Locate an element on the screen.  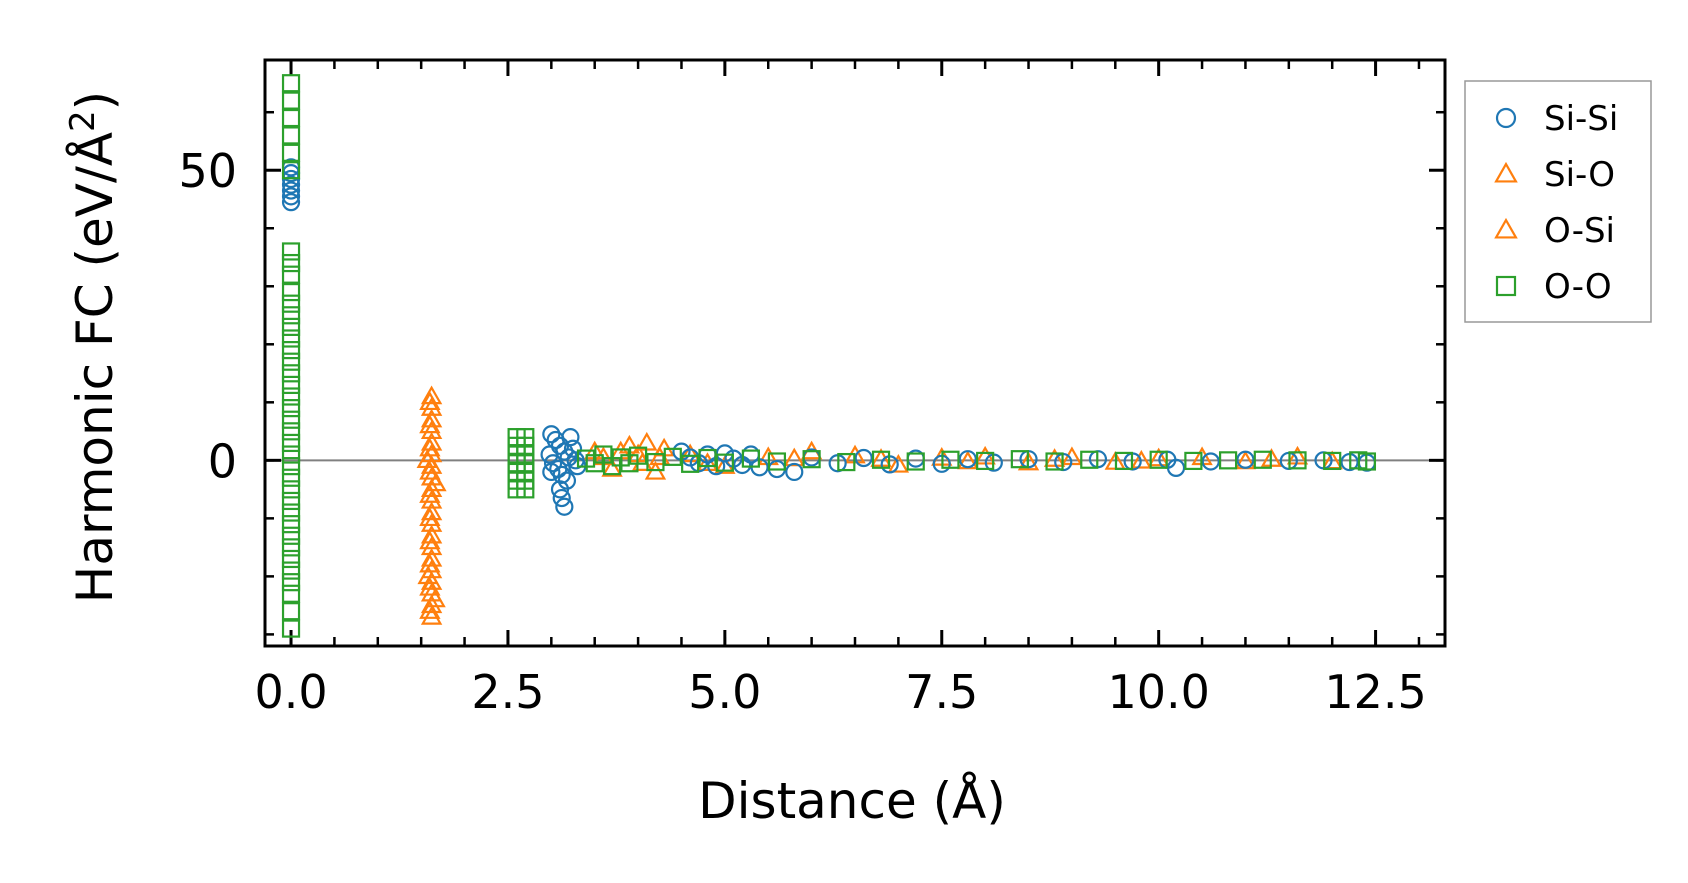
legend-label: Si-Si is located at coordinates (1581, 119).